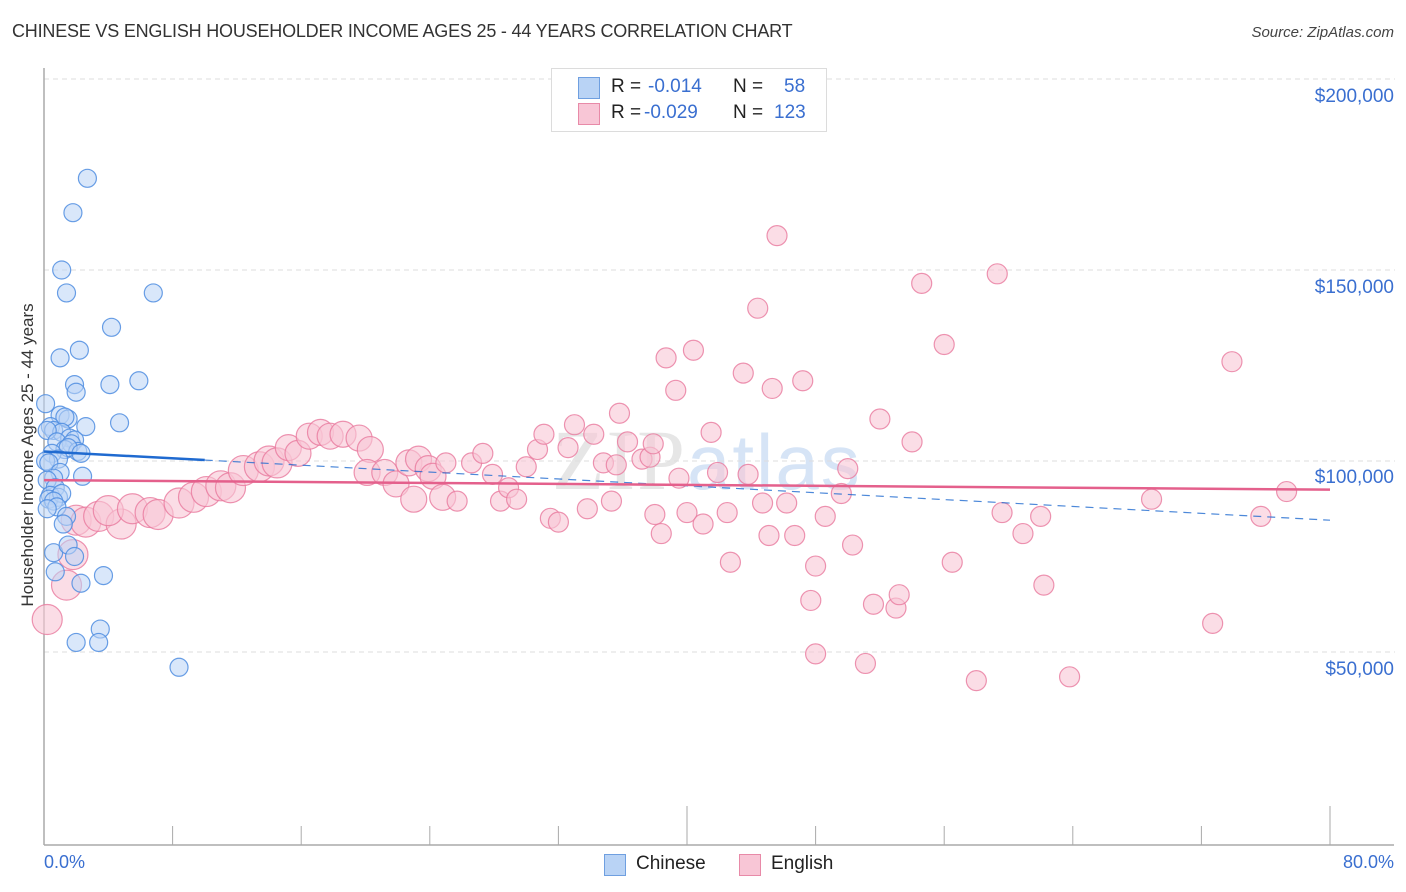 This screenshot has width=1406, height=892. I want to click on chinese-n-value: 58, so click(795, 86).